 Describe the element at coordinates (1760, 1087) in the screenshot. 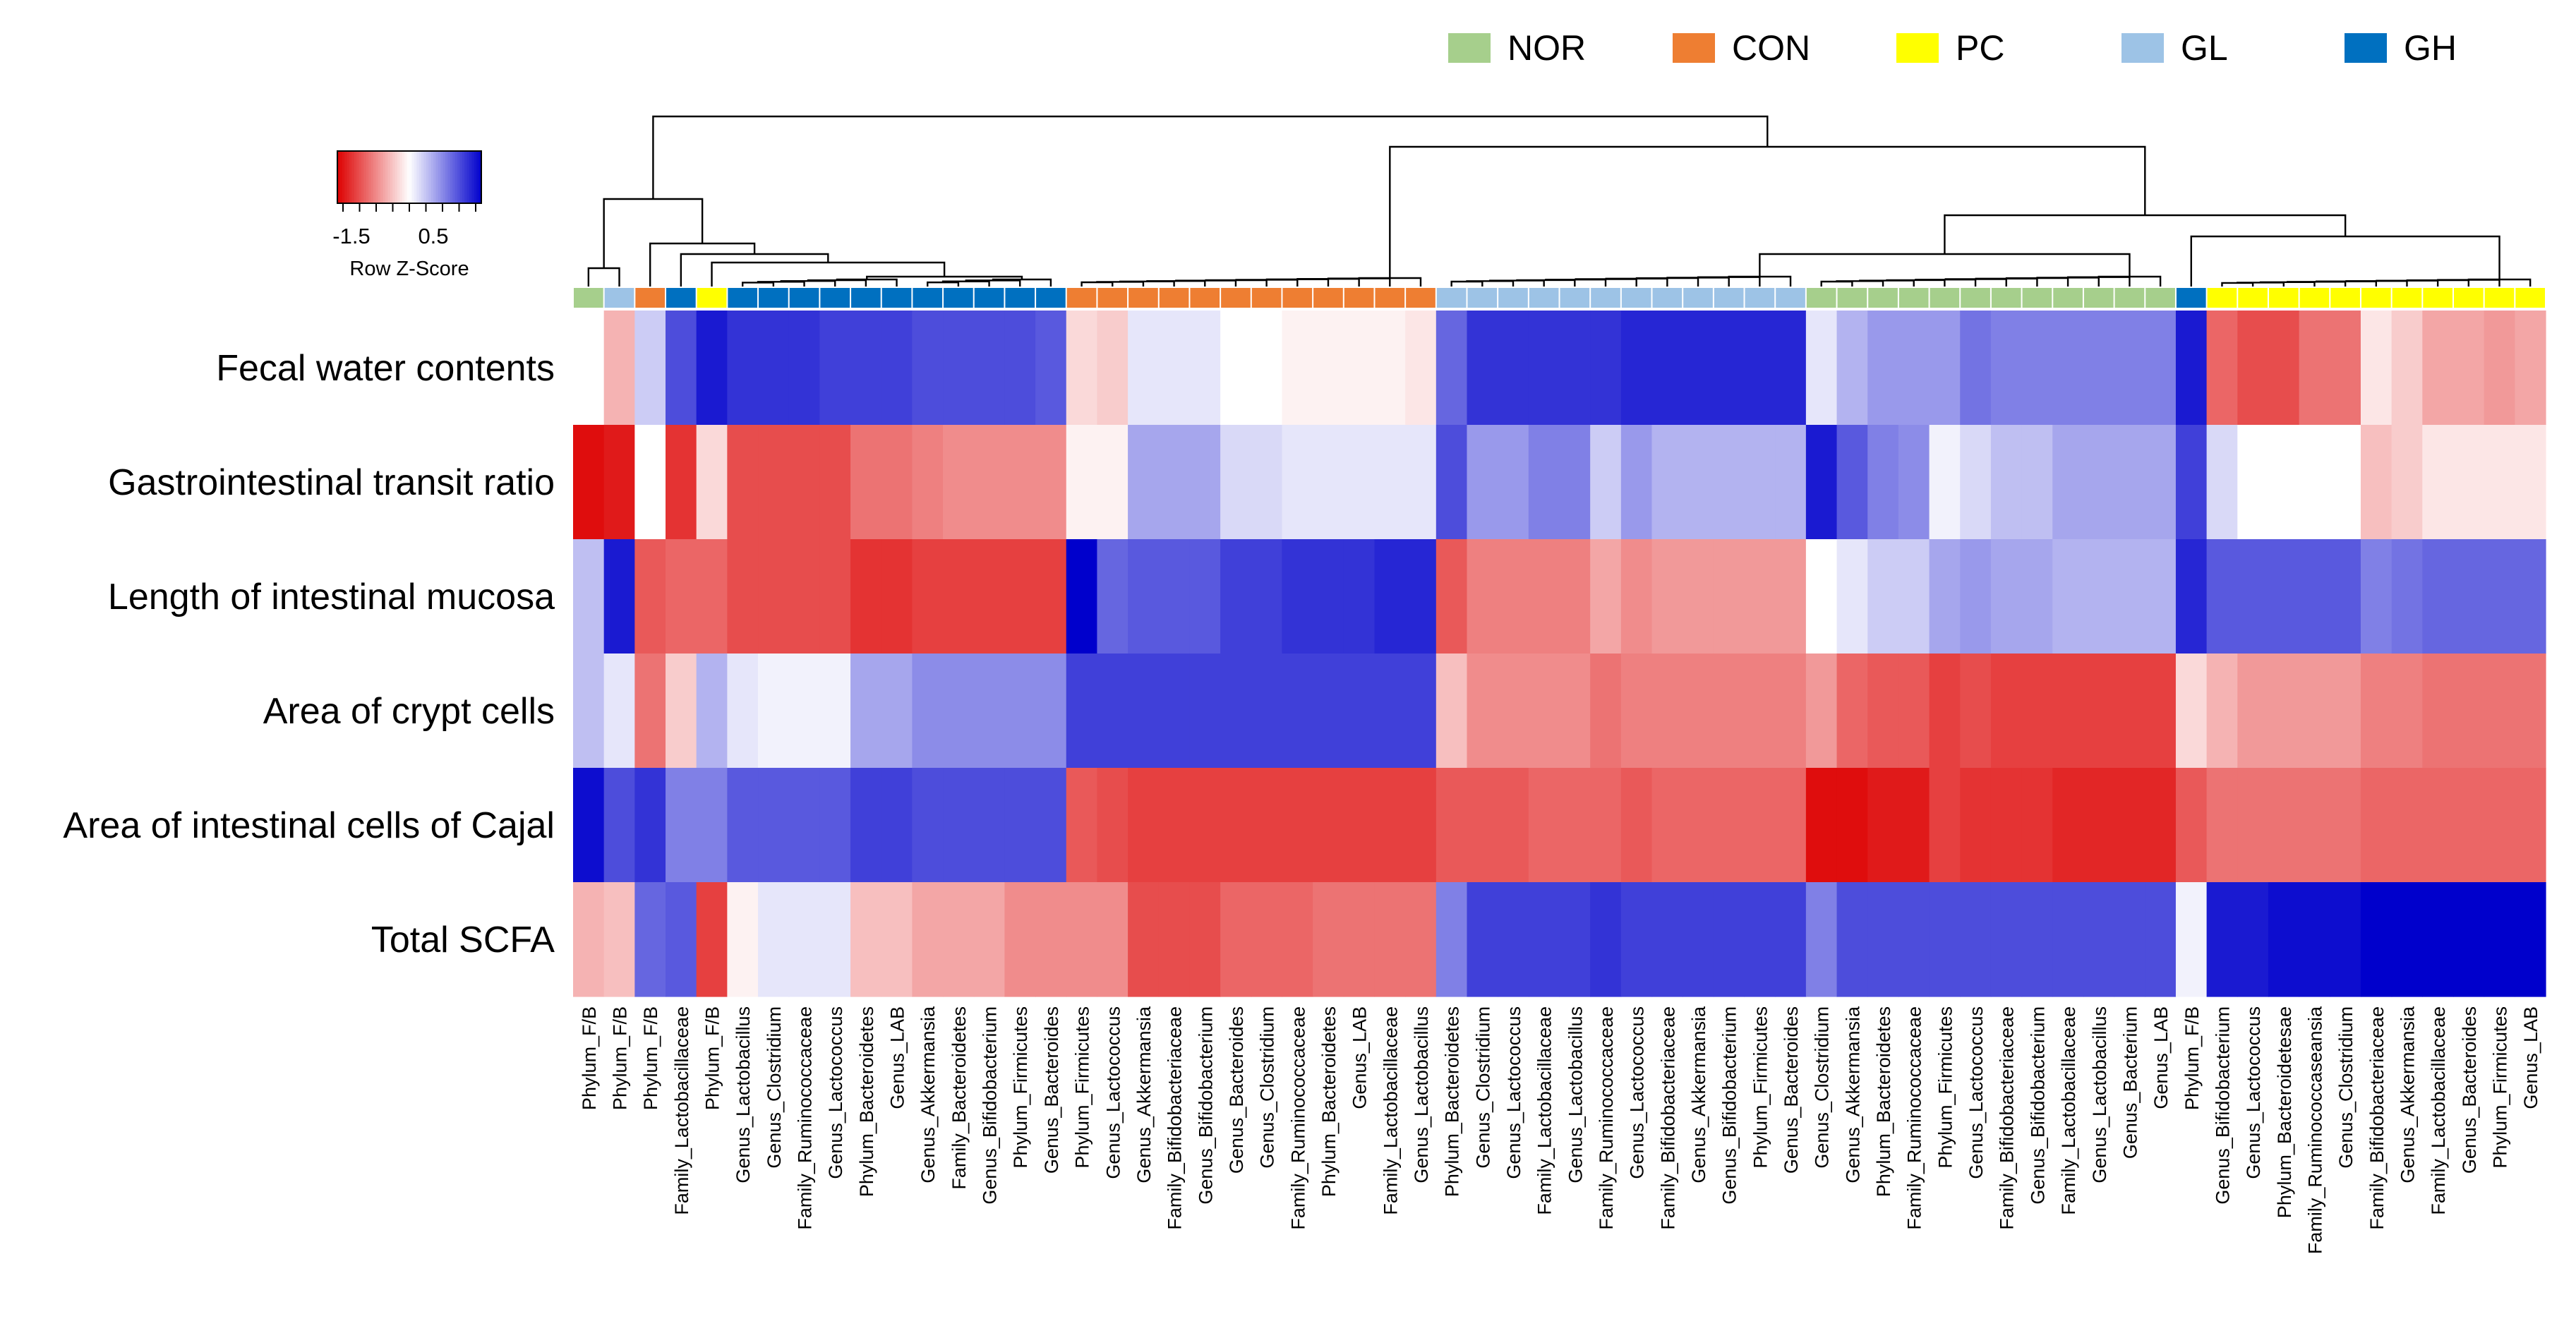

I see `column-label: Phylum_Firmicutes` at that location.